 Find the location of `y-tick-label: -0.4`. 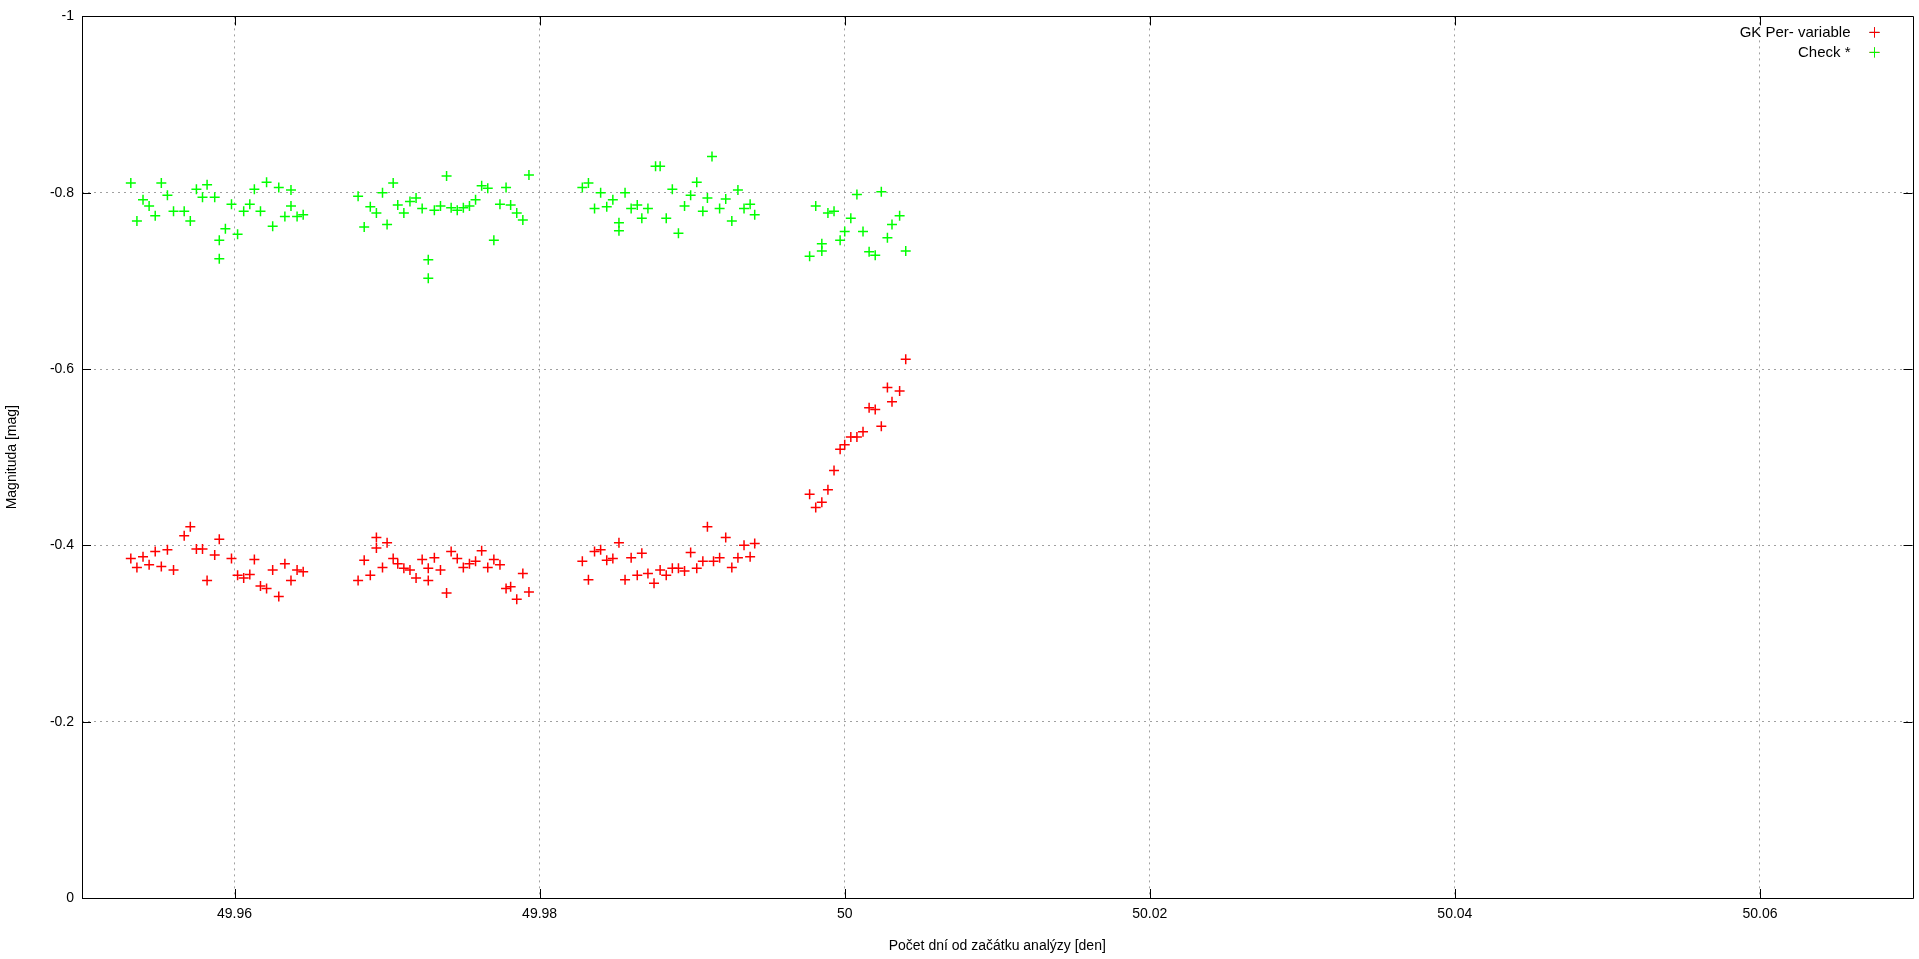

y-tick-label: -0.4 is located at coordinates (62, 544).